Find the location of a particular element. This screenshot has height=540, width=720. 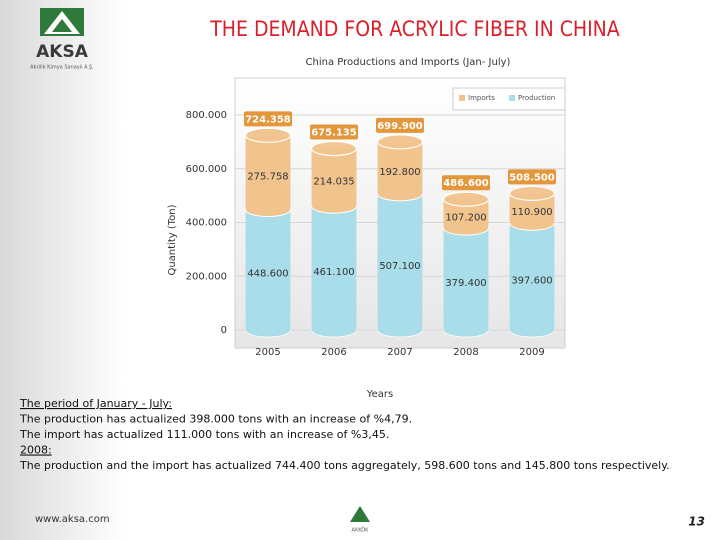

data-label: 461.100 is located at coordinates (333, 272).